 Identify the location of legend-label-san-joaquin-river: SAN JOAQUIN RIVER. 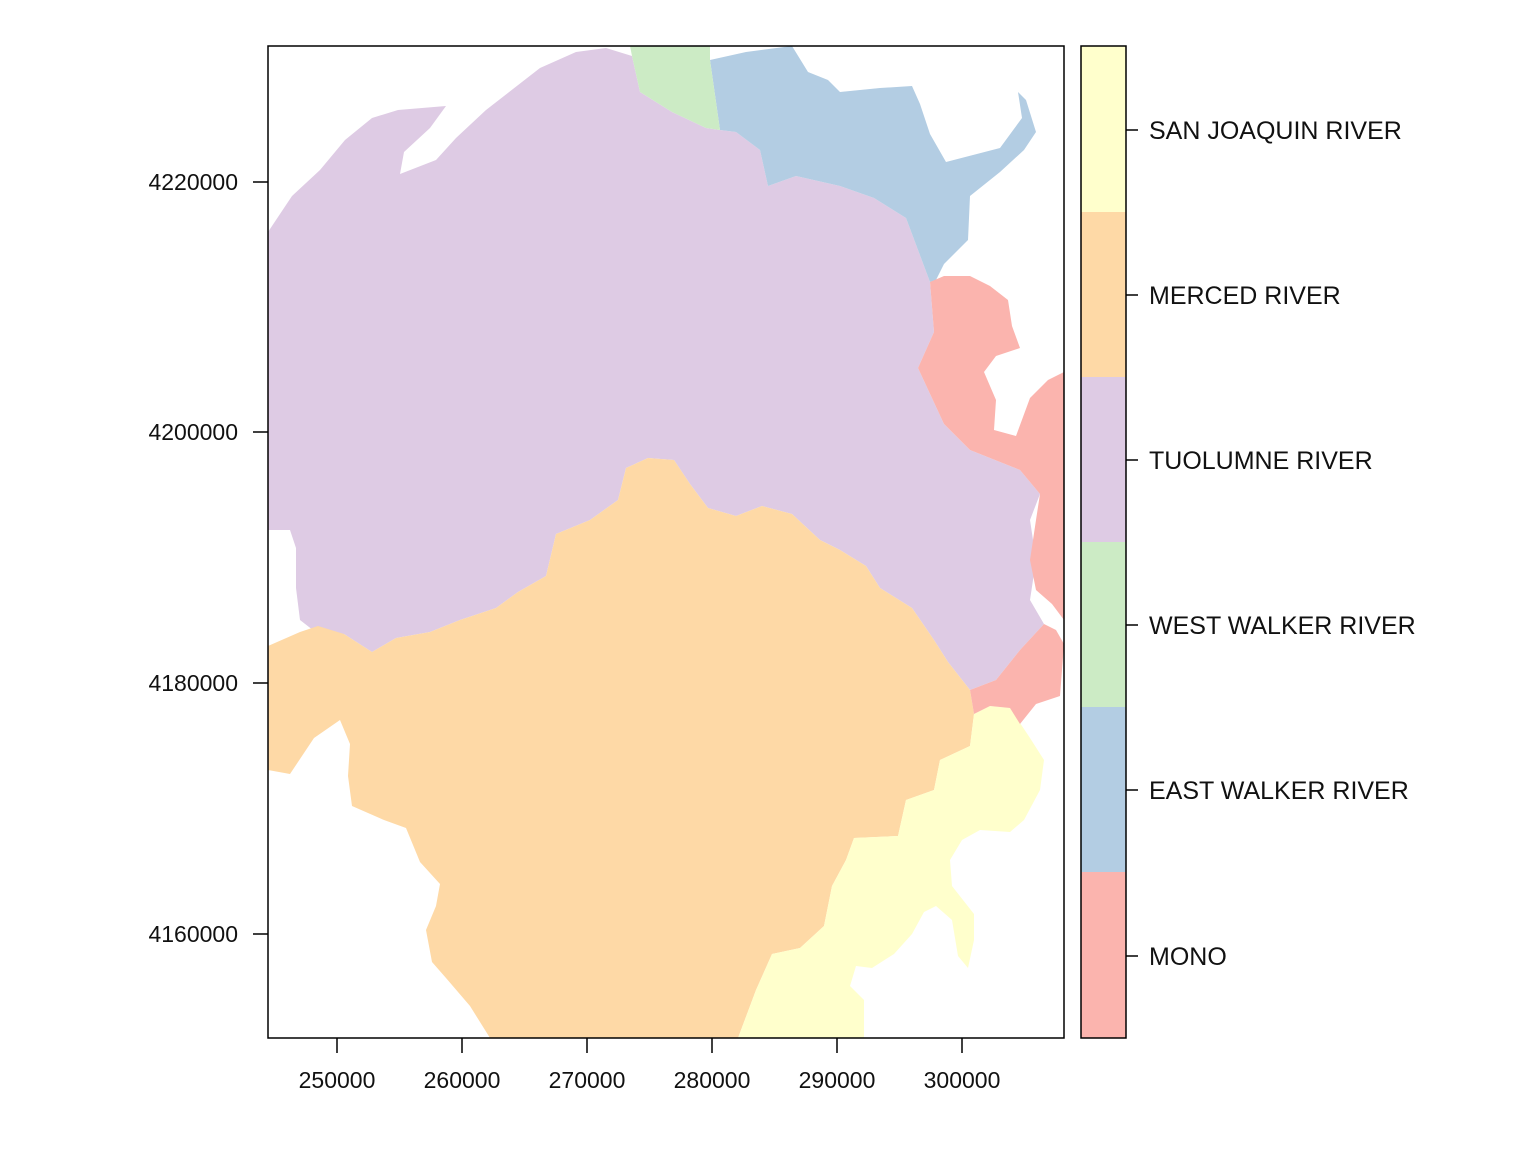
(1275, 131).